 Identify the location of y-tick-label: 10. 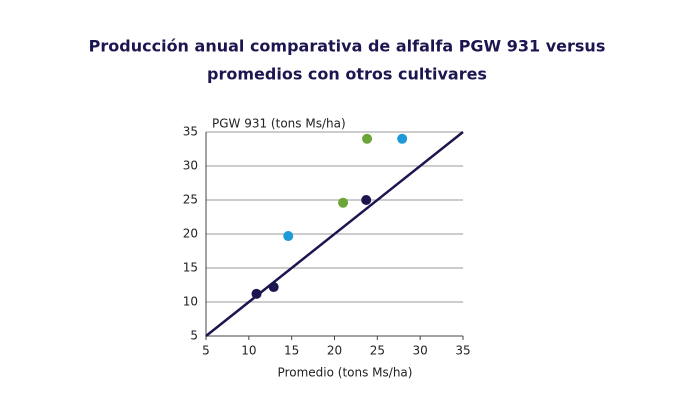
(190, 302).